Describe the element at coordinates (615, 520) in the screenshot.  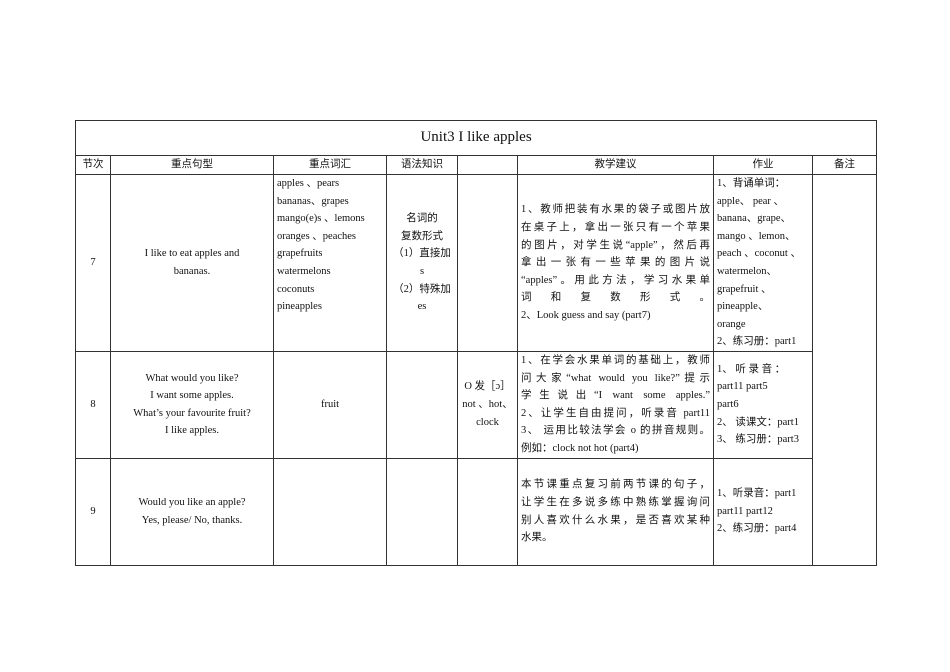
I see `text-line: 别人喜欢什么水果，是否喜欢某种` at that location.